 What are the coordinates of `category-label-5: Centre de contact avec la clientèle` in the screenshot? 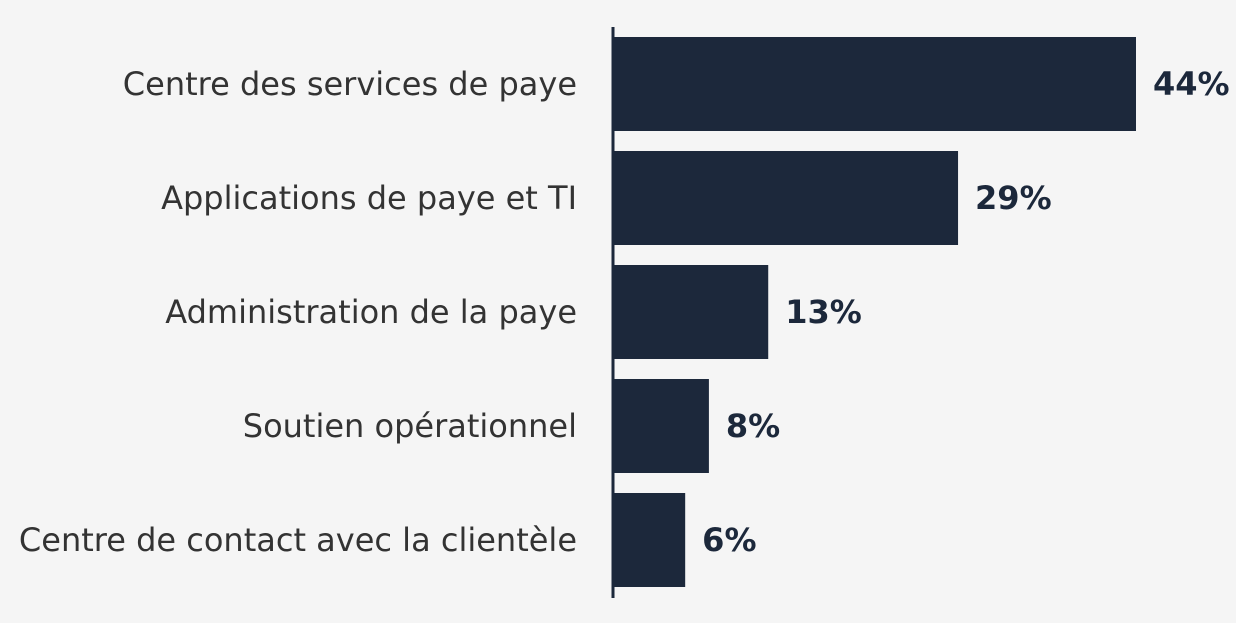 It's located at (298, 540).